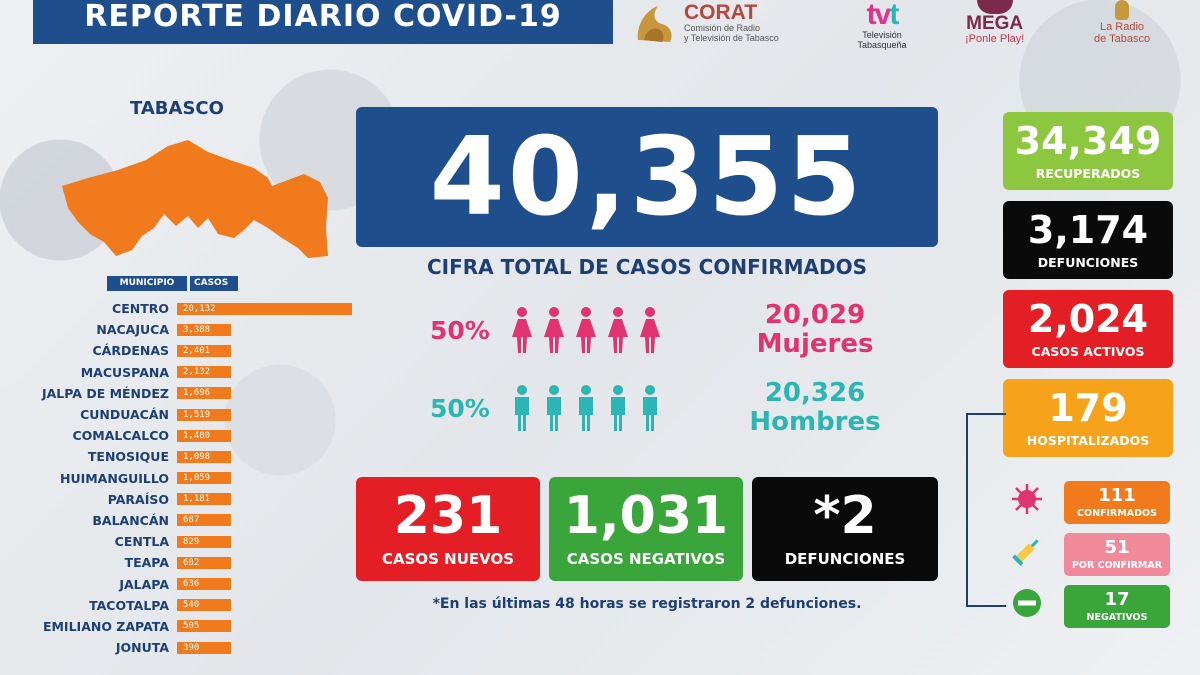 Image resolution: width=1200 pixels, height=675 pixels. What do you see at coordinates (180, 350) in the screenshot?
I see `municipality-row: CÁRDENAS 2,401` at bounding box center [180, 350].